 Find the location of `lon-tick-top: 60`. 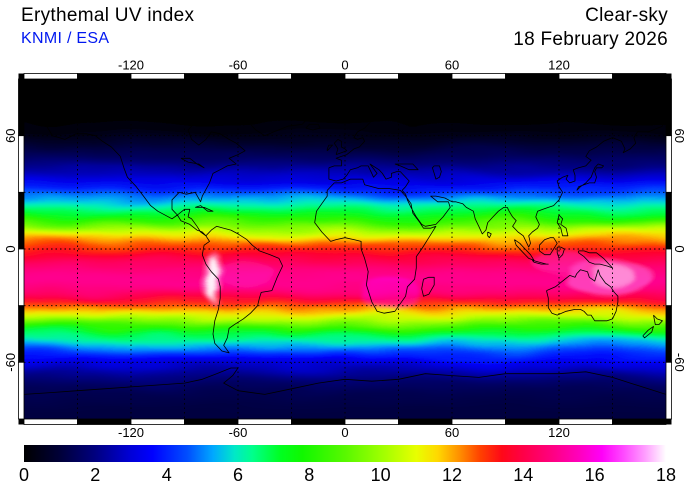

lon-tick-top: 60 is located at coordinates (452, 65).